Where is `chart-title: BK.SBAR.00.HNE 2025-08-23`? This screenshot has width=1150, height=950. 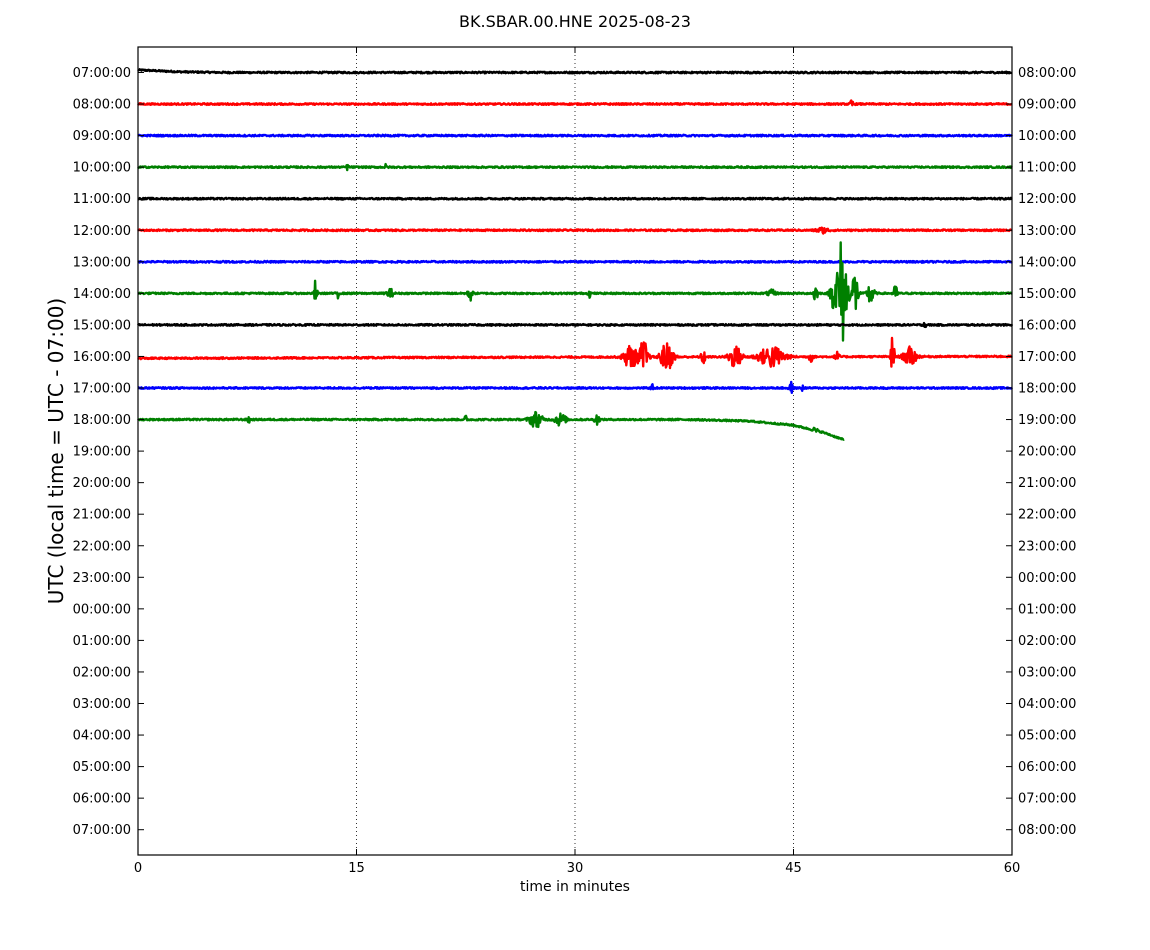
chart-title: BK.SBAR.00.HNE 2025-08-23 is located at coordinates (575, 21).